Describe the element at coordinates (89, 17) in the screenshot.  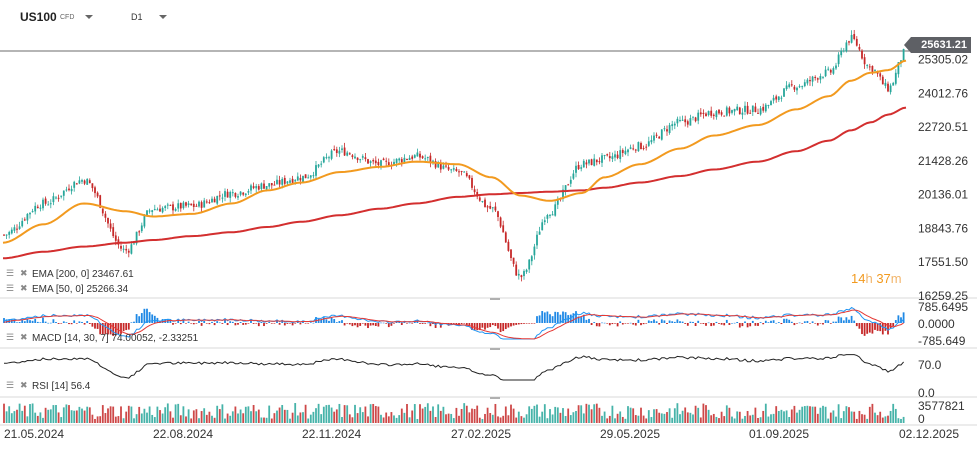
I see `symbol-dropdown-icon` at that location.